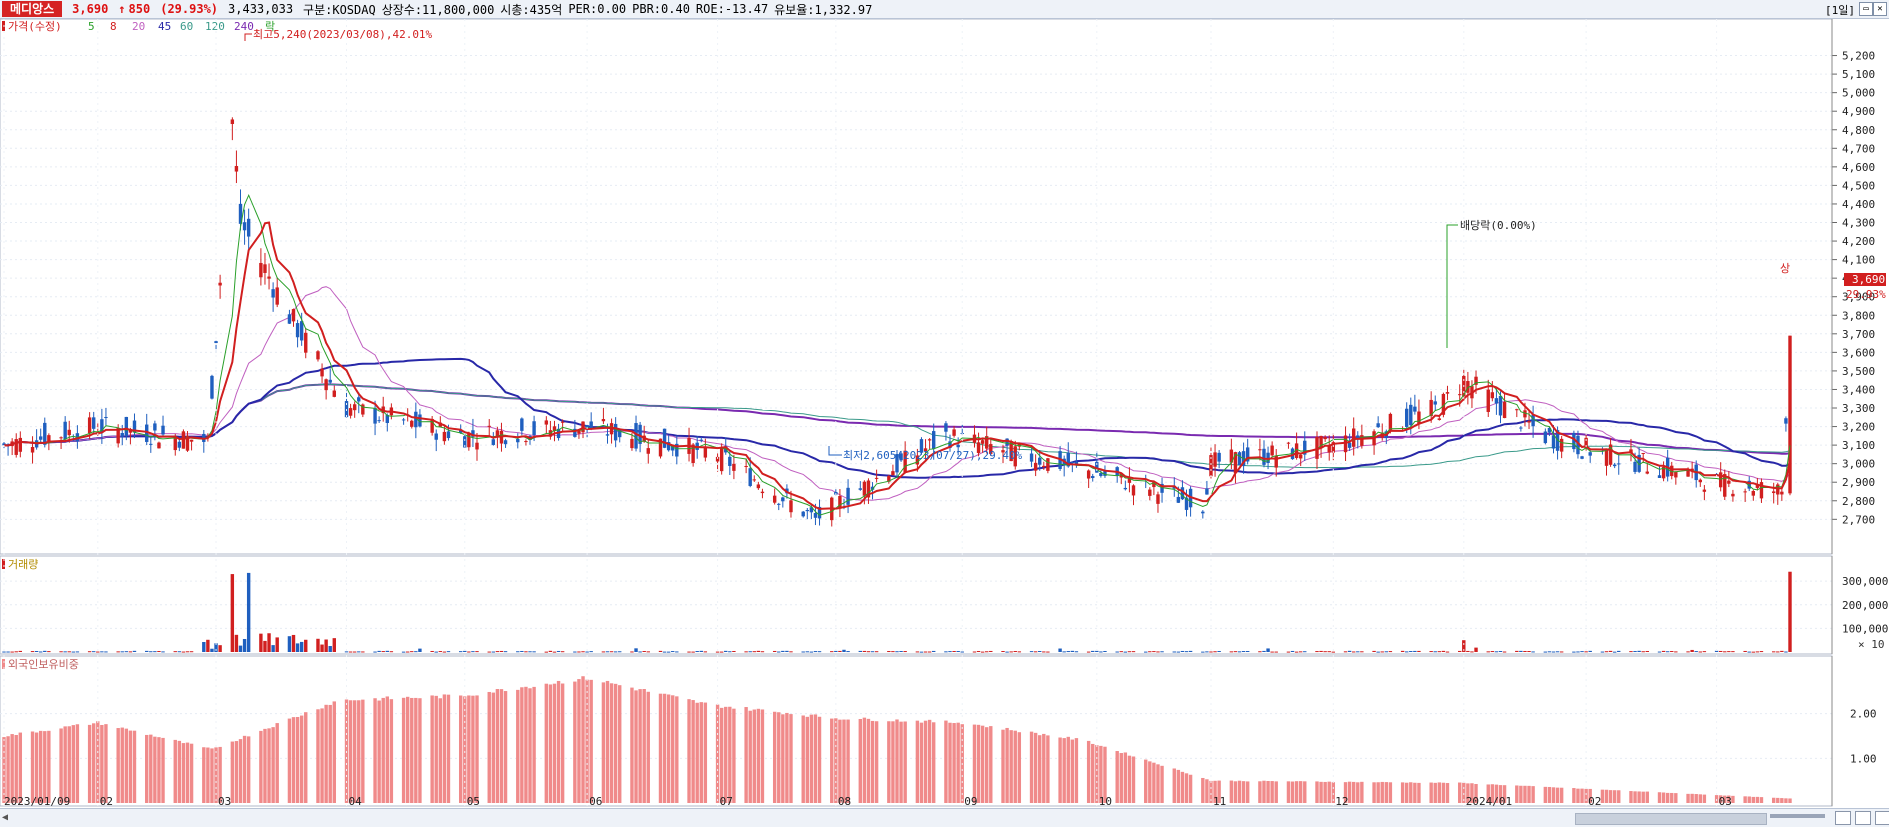  Describe the element at coordinates (5, 817) in the screenshot. I see `scroll-left-icon: ◀` at that location.